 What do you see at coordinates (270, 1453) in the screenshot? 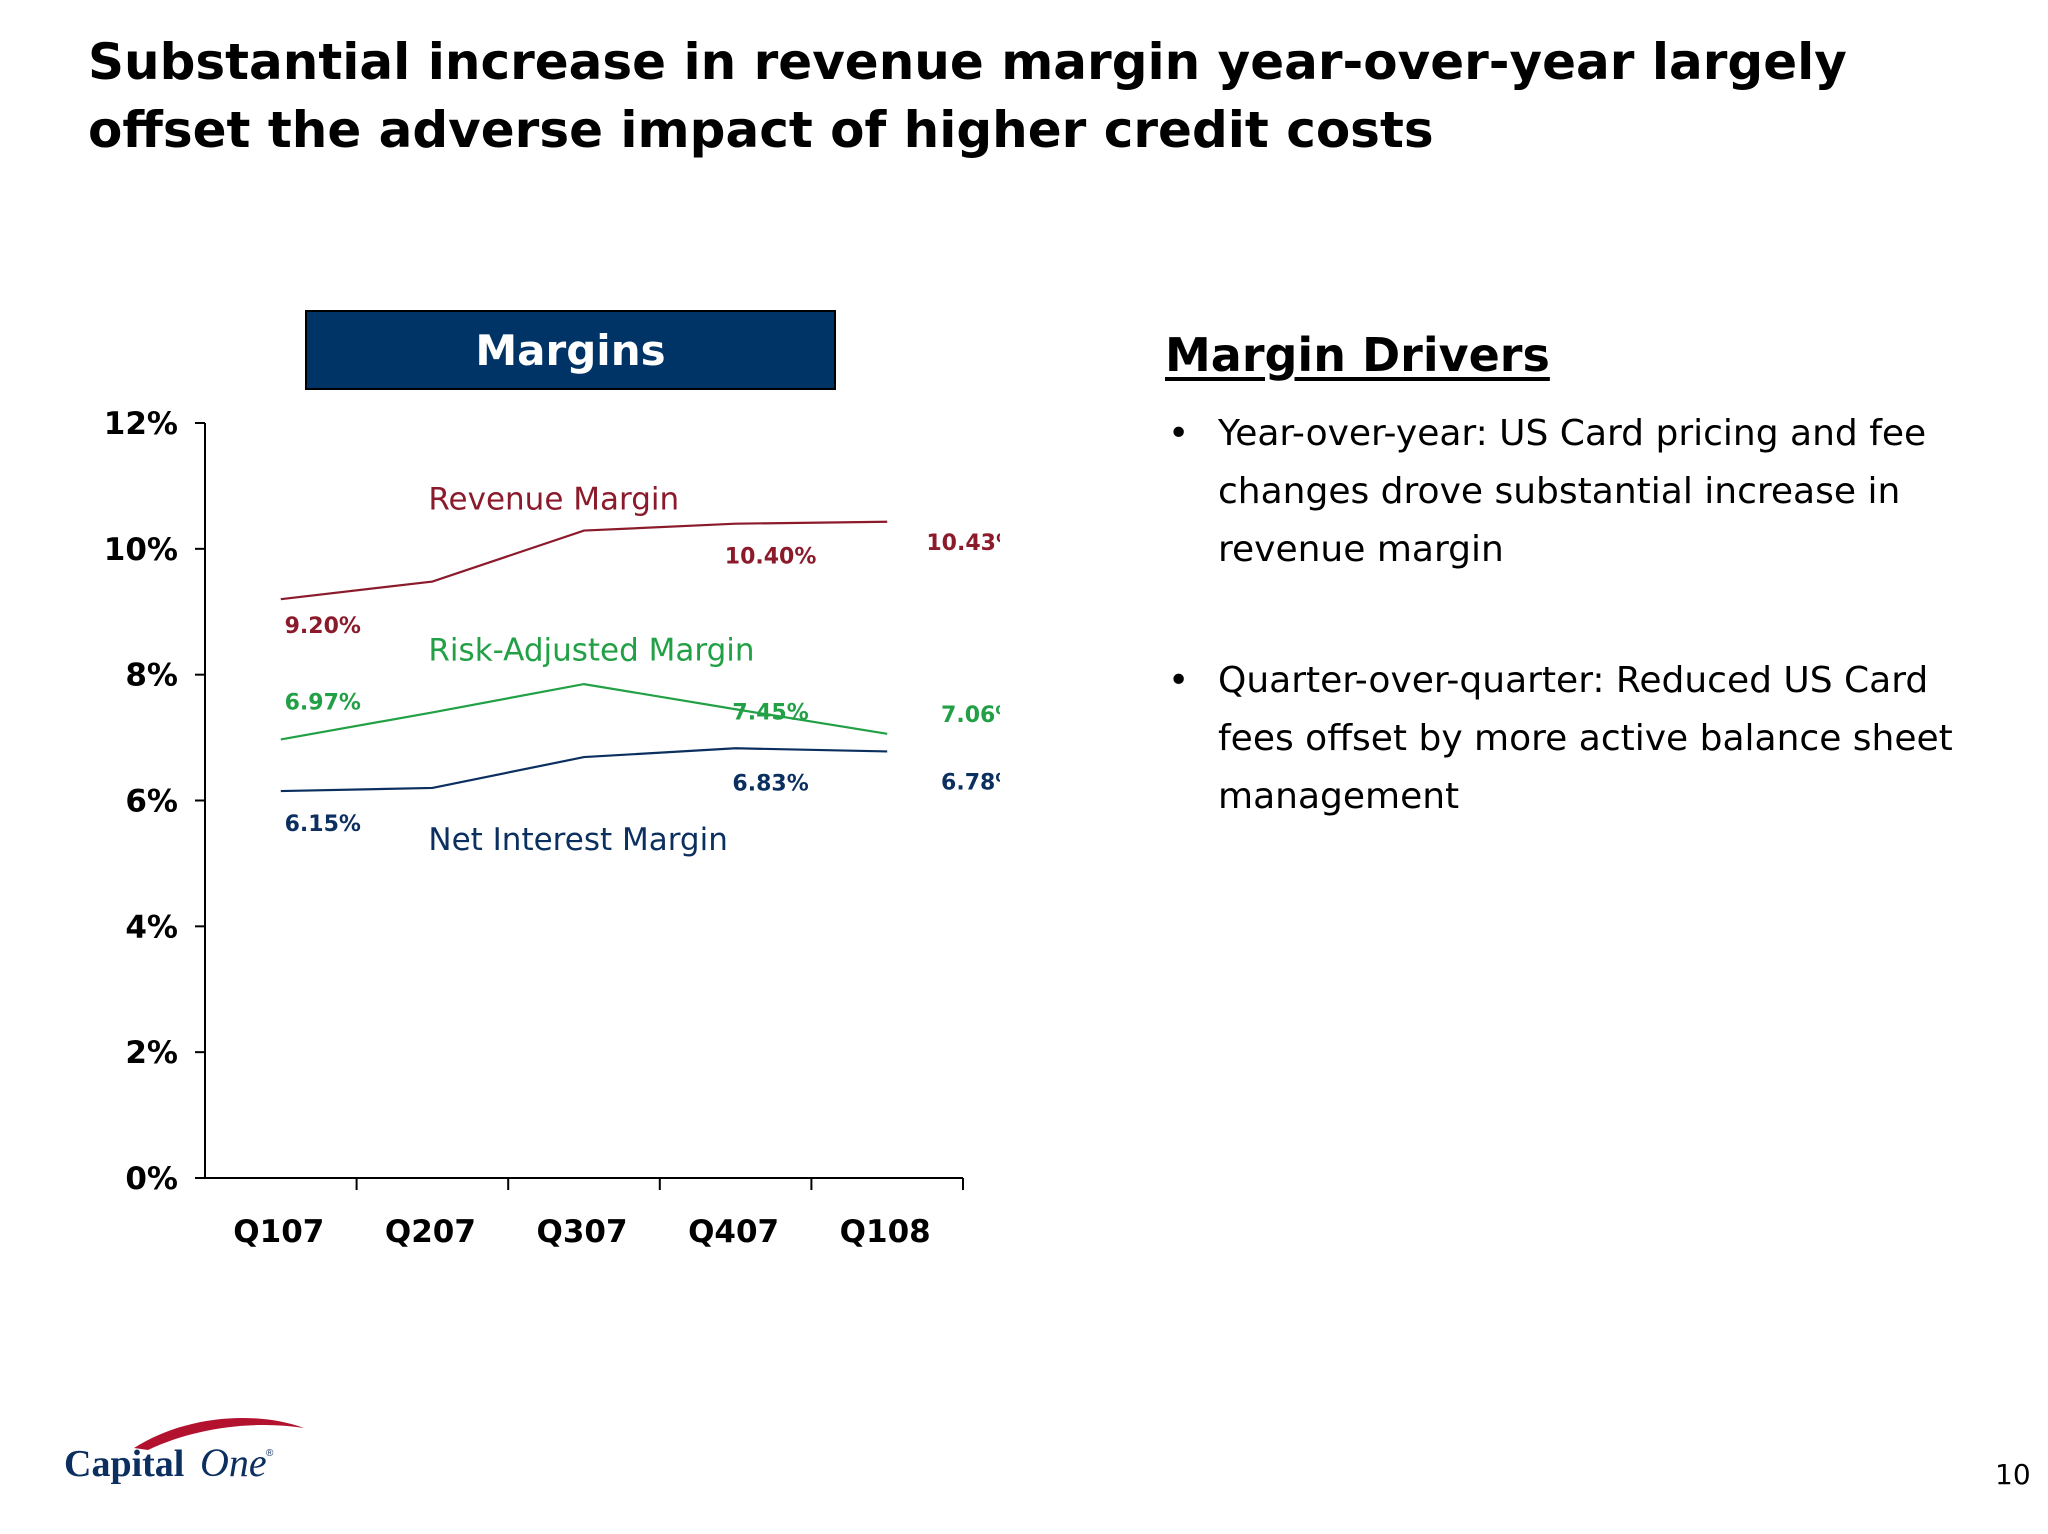
I see `logo-trademark-text: ®` at bounding box center [270, 1453].